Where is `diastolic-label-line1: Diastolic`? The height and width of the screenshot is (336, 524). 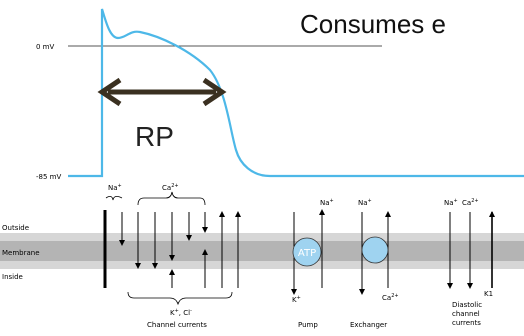
diastolic-label-line1: Diastolic is located at coordinates (467, 305).